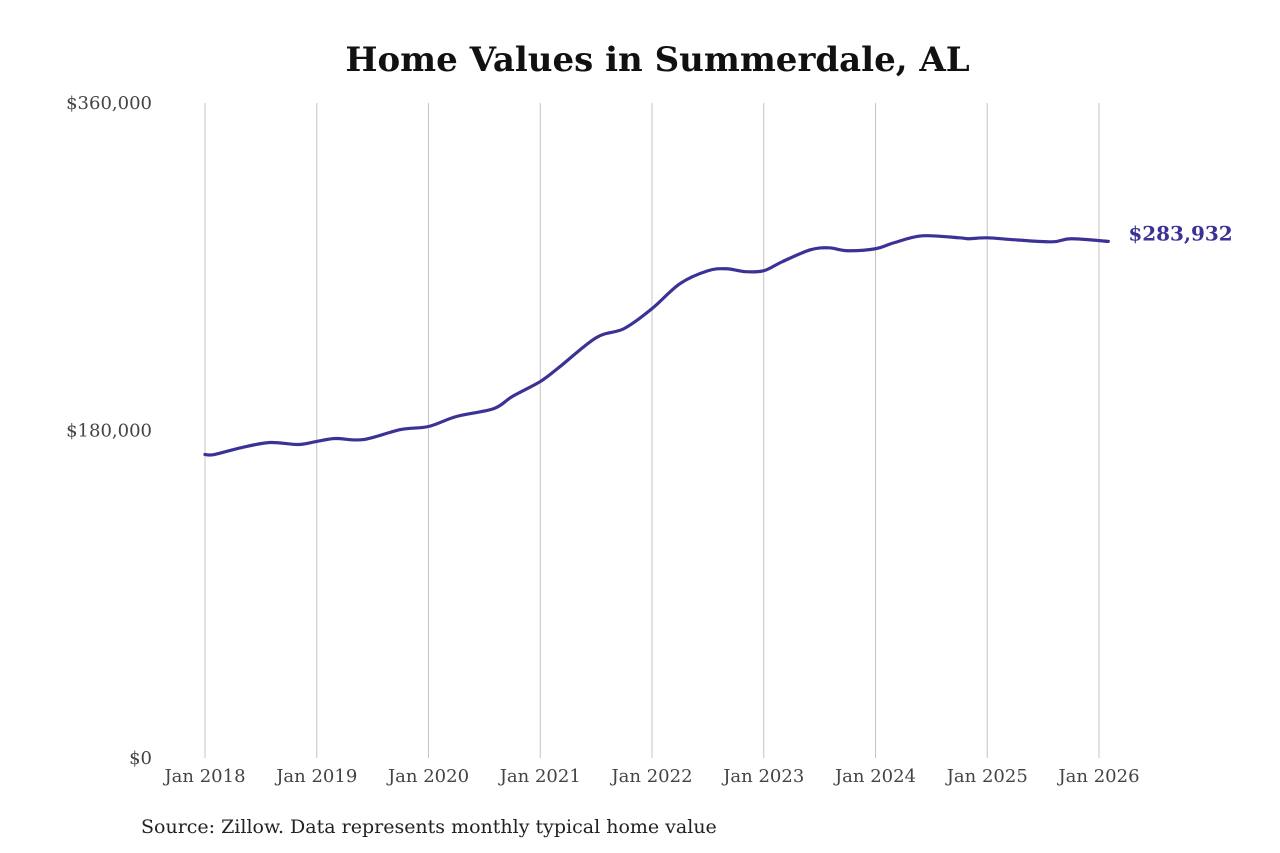 Image resolution: width=1280 pixels, height=853 pixels. Describe the element at coordinates (1097, 776) in the screenshot. I see `x-tick-label: Jan 2026` at that location.